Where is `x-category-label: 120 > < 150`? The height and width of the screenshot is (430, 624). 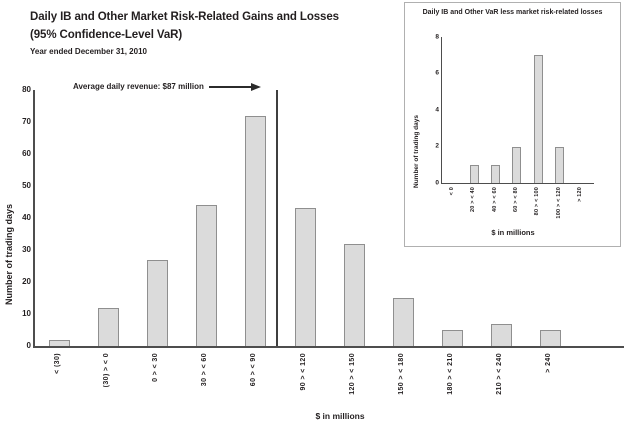
x-category-label: 120 > < 150 is located at coordinates (352, 374).